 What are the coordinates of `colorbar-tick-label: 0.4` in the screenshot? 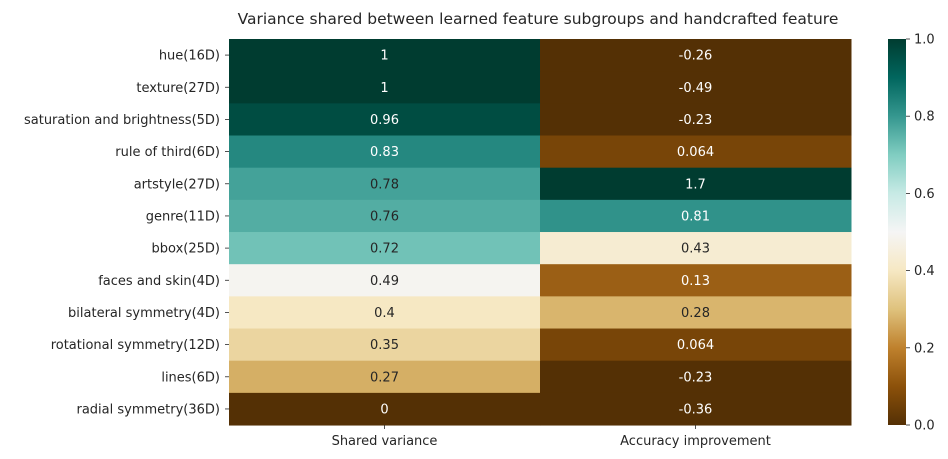 It's located at (924, 271).